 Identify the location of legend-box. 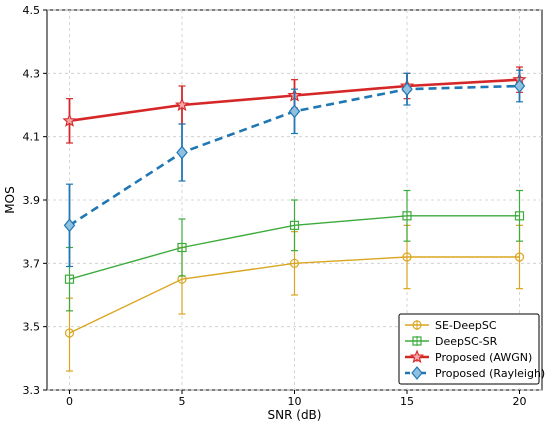
(469, 349).